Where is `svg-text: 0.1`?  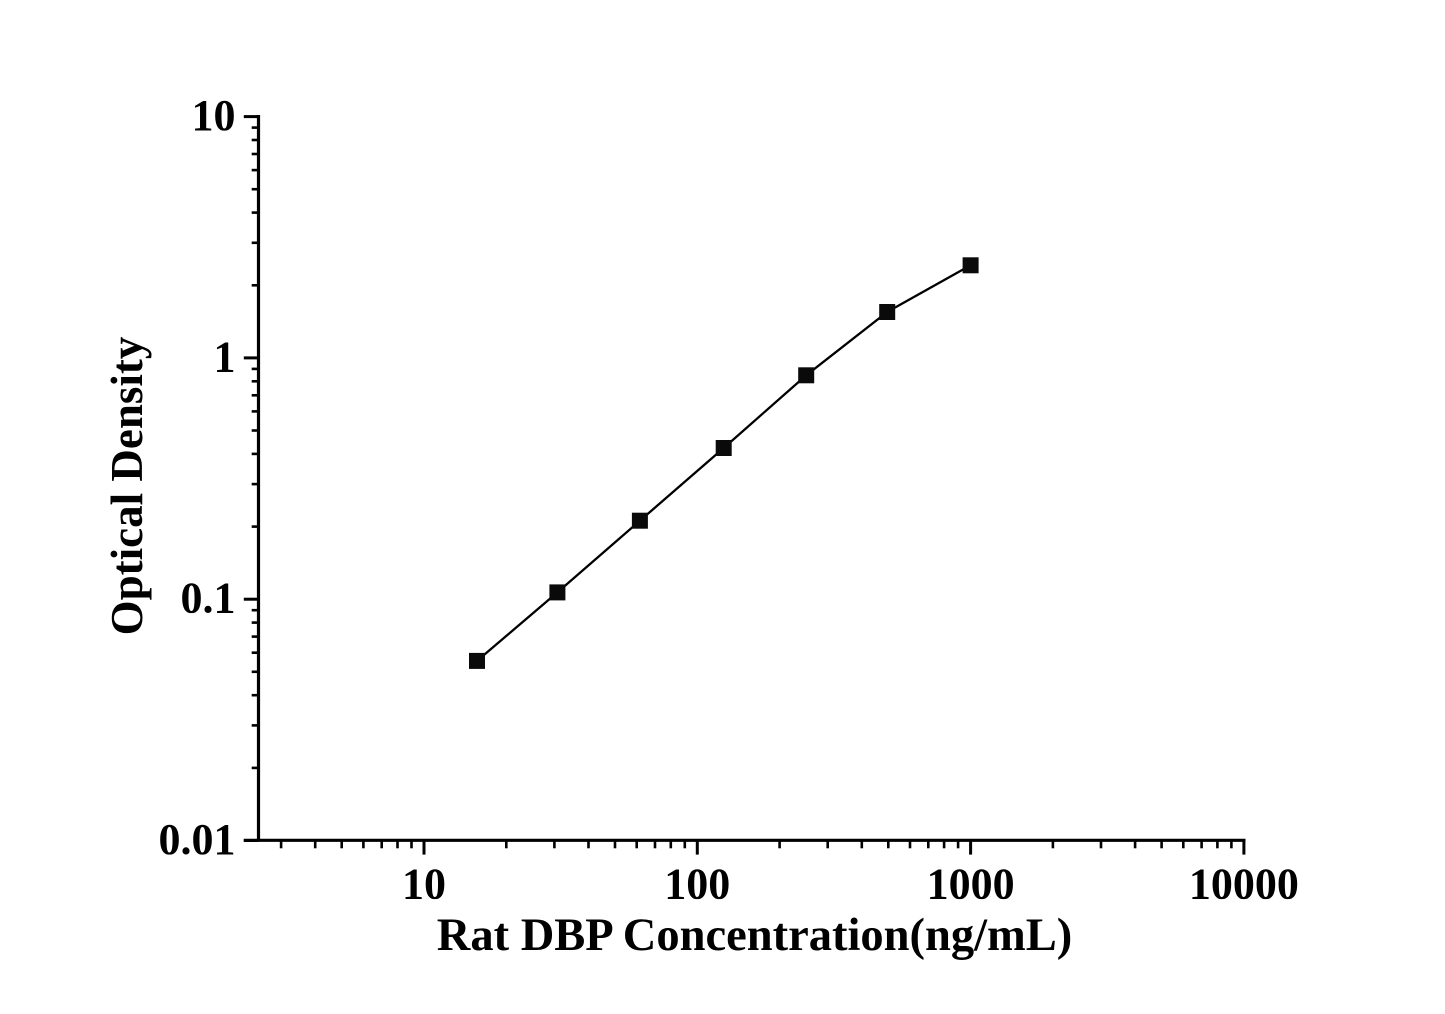
svg-text: 0.1 is located at coordinates (208, 598).